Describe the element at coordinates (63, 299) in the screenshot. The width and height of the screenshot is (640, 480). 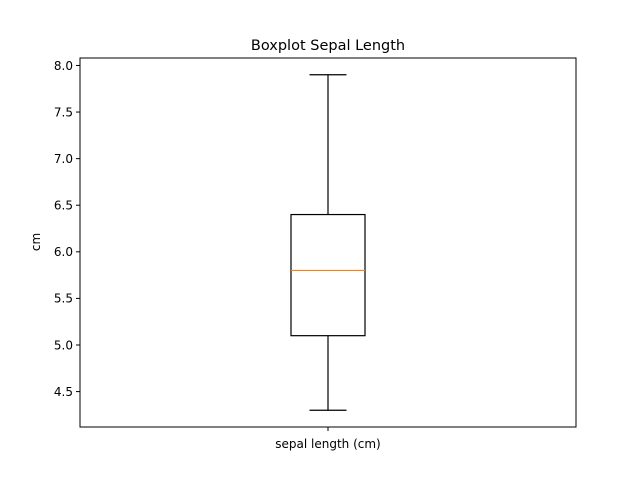
I see `y-tick-label: 5.5` at that location.